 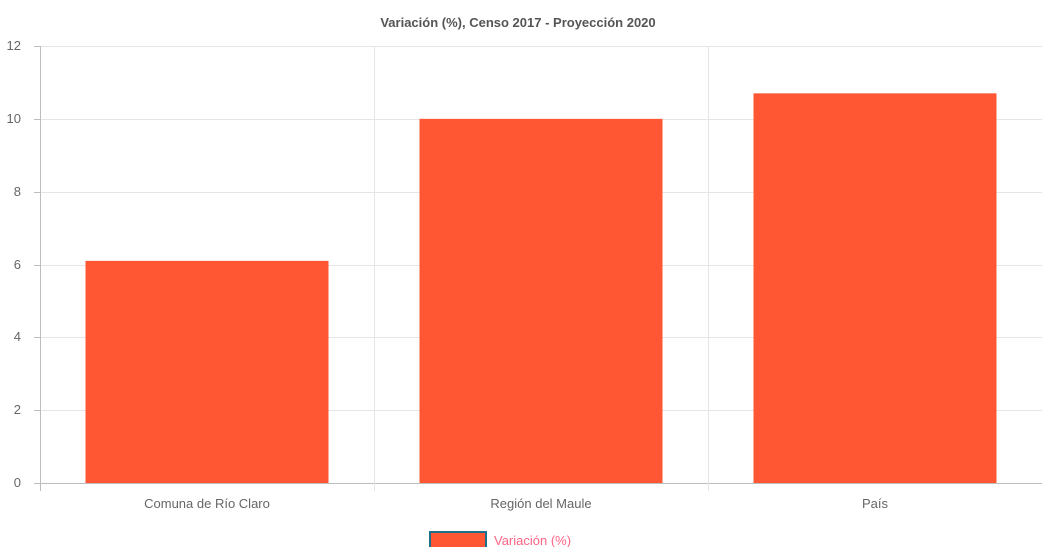 What do you see at coordinates (17, 336) in the screenshot?
I see `y-tick-label: 4` at bounding box center [17, 336].